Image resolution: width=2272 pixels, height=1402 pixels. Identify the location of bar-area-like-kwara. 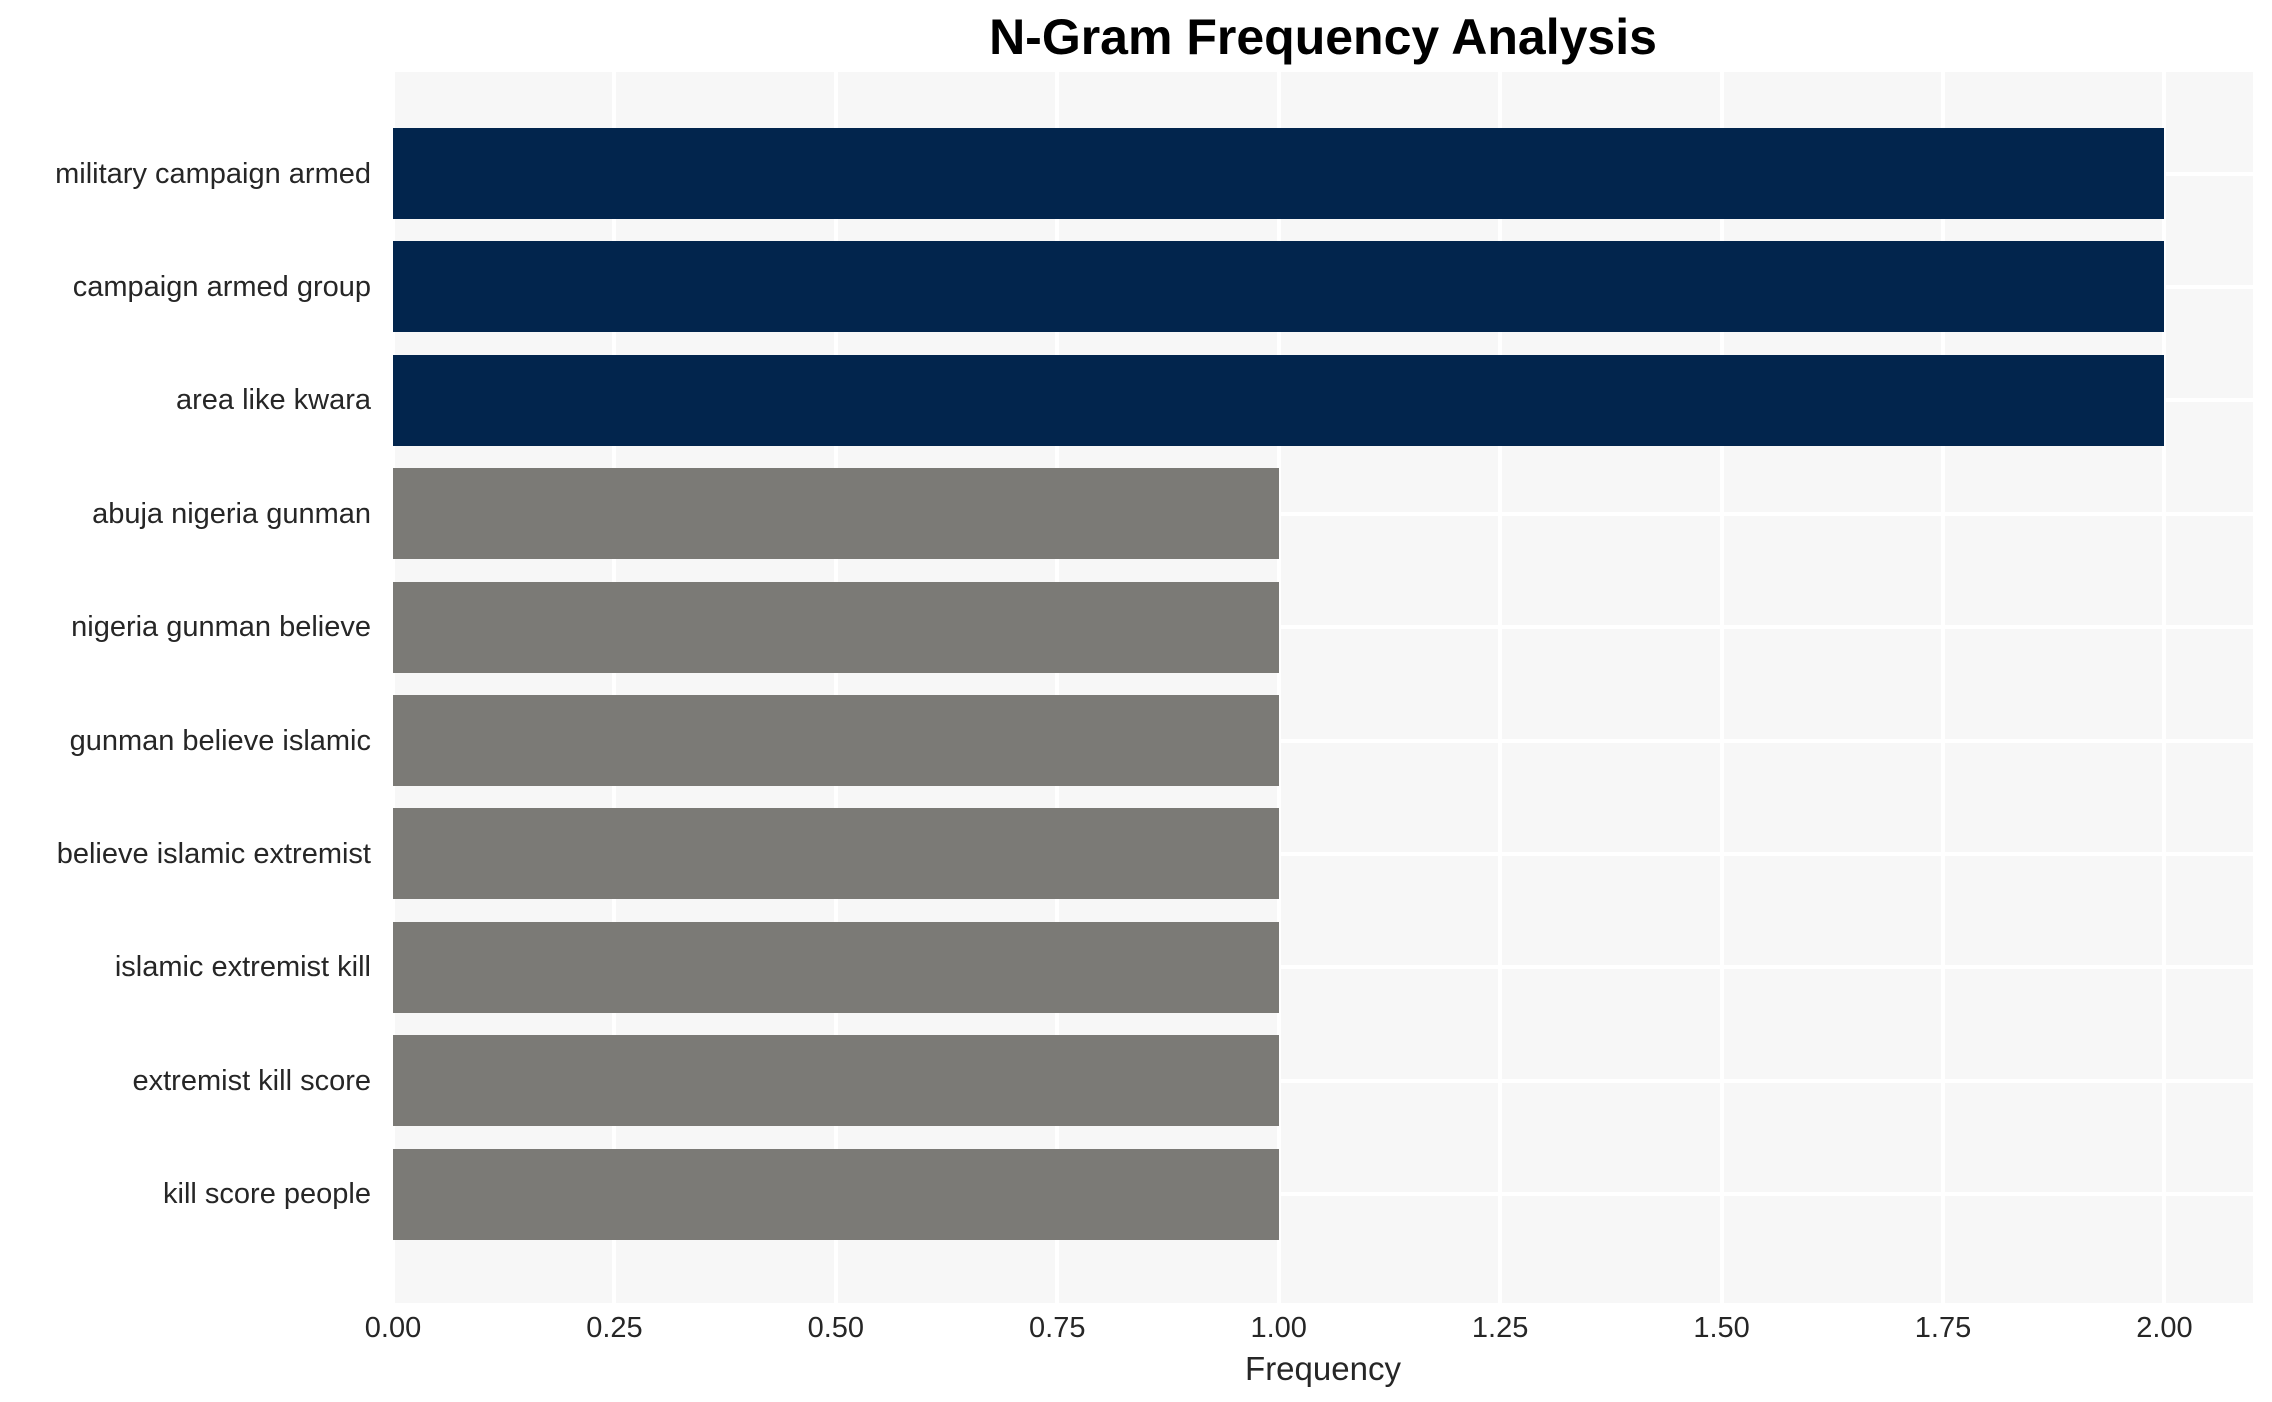
(1279, 400).